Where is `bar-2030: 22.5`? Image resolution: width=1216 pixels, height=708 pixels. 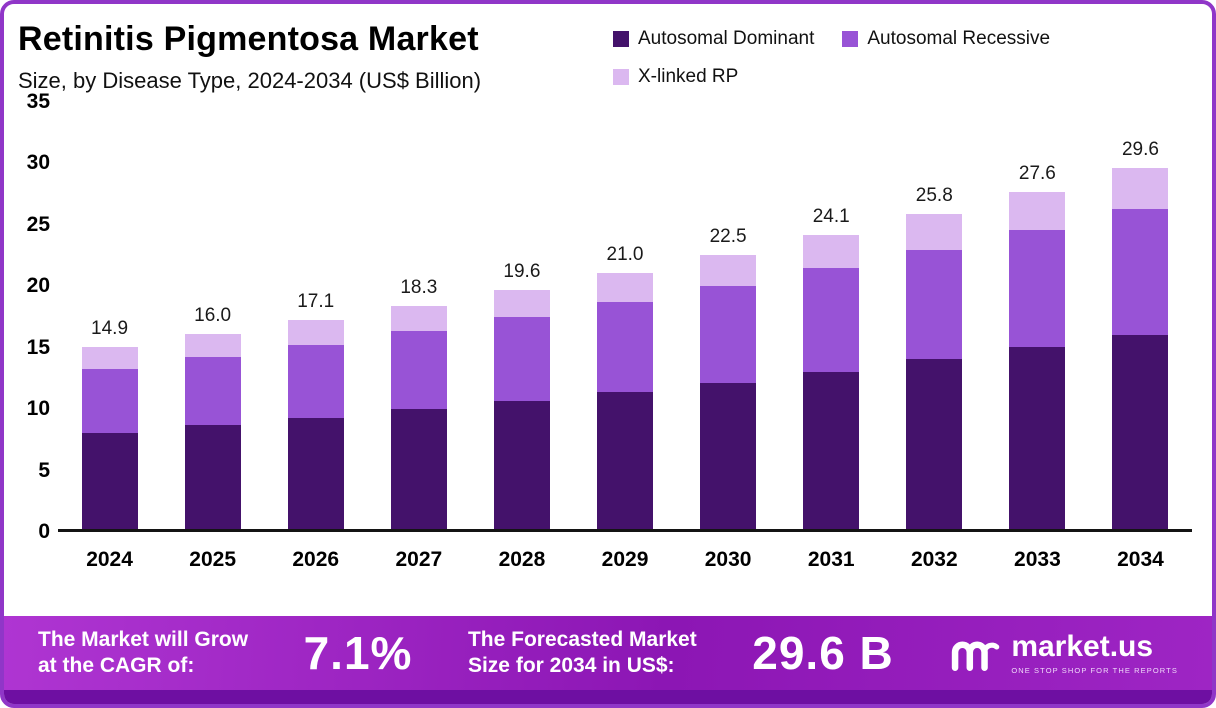
bar-2030: 22.5 is located at coordinates (728, 315).